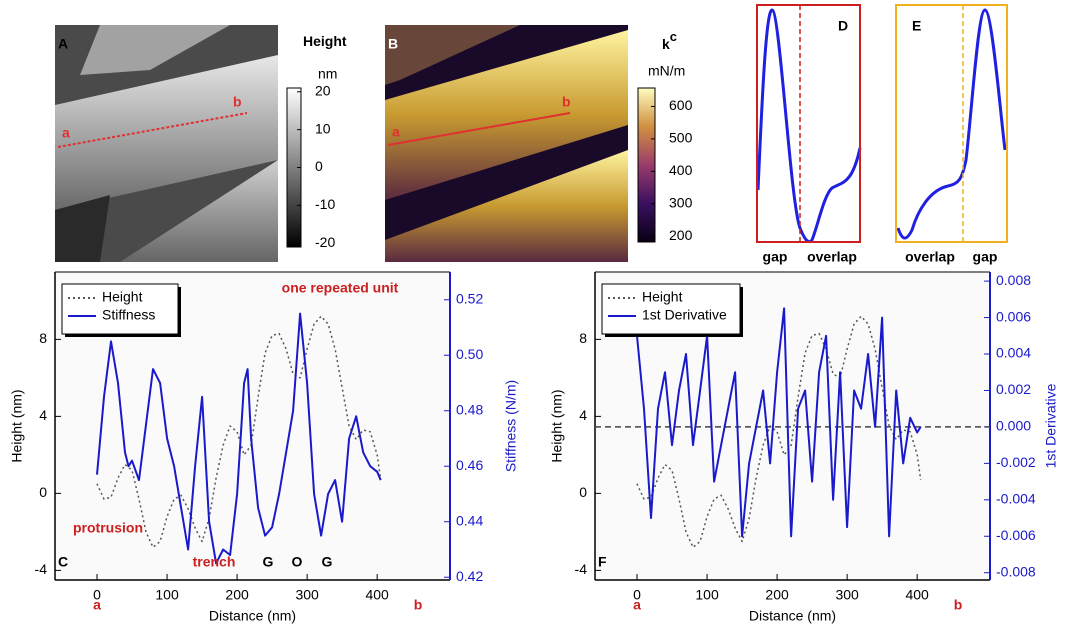 The image size is (1070, 629). What do you see at coordinates (681, 105) in the screenshot?
I see `colorbar-tick-label: 600` at bounding box center [681, 105].